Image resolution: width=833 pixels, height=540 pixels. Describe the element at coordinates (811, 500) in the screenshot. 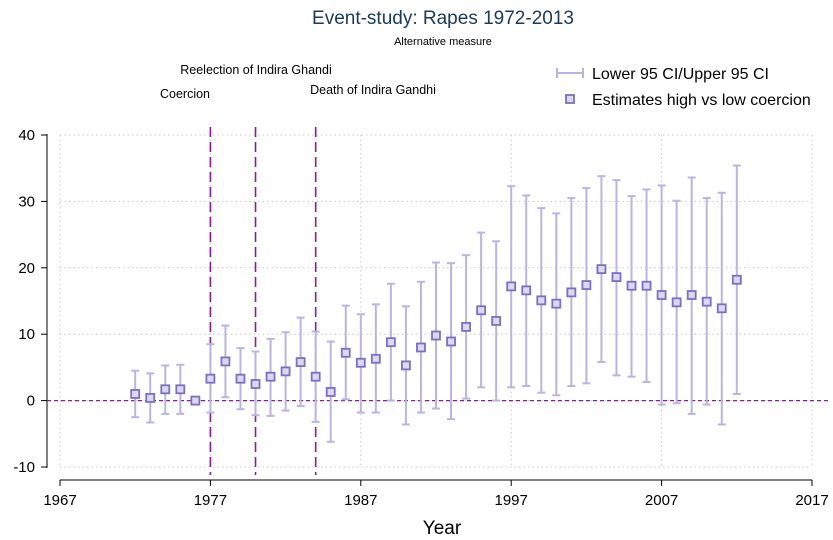

I see `x-tick-label: 2017` at that location.